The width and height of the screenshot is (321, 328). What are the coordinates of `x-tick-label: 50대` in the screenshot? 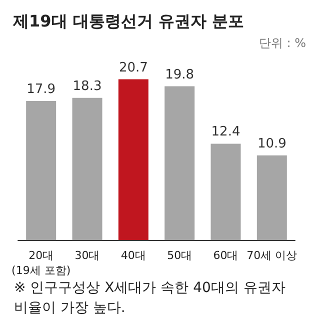 It's located at (179, 255).